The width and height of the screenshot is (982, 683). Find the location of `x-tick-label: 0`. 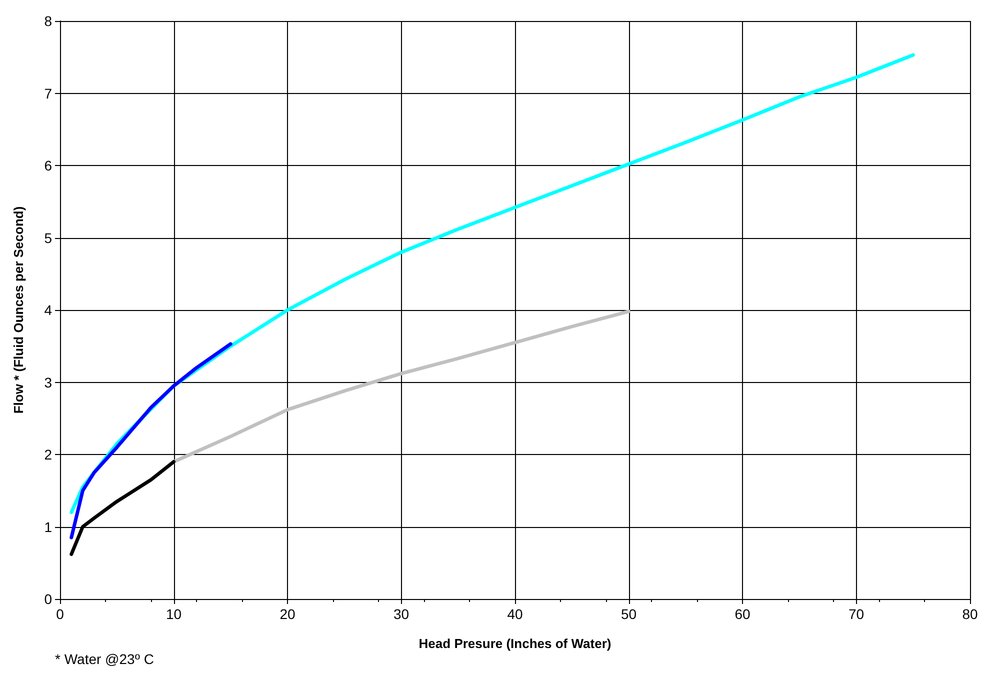

x-tick-label: 0 is located at coordinates (60, 614).